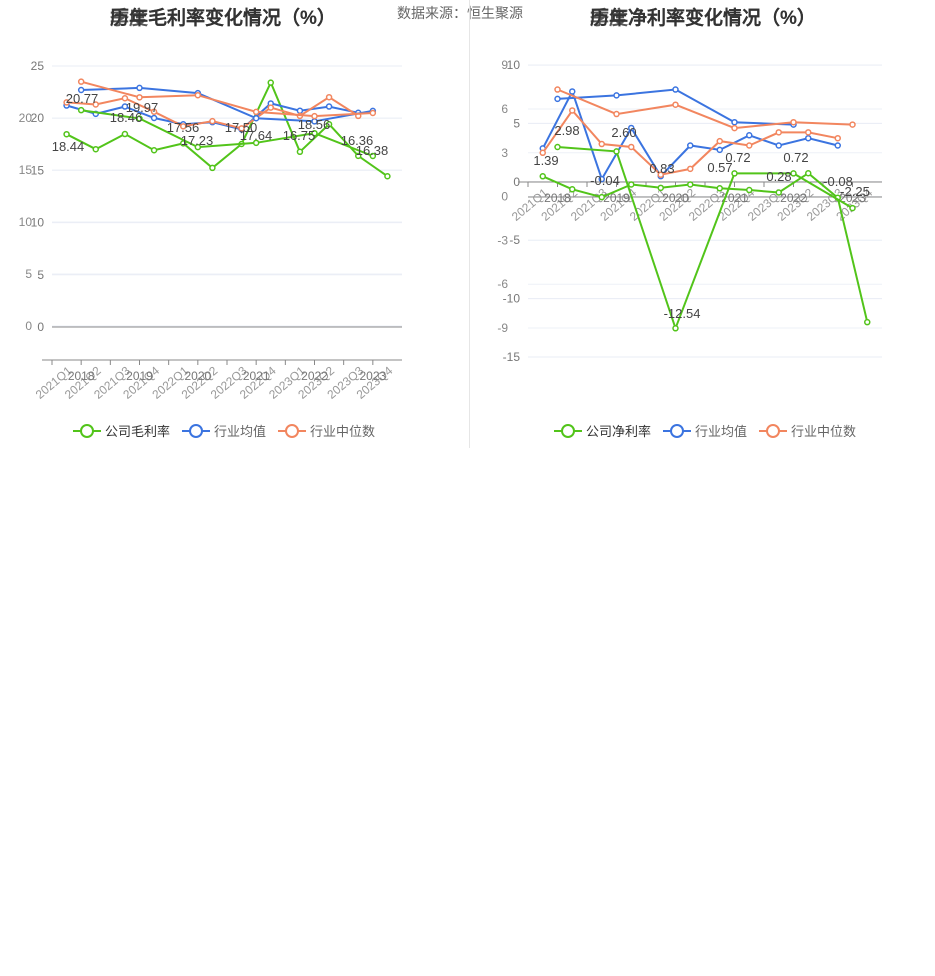 Image resolution: width=935 pixels, height=976 pixels. I want to click on data-label: 0.83, so click(661, 168).